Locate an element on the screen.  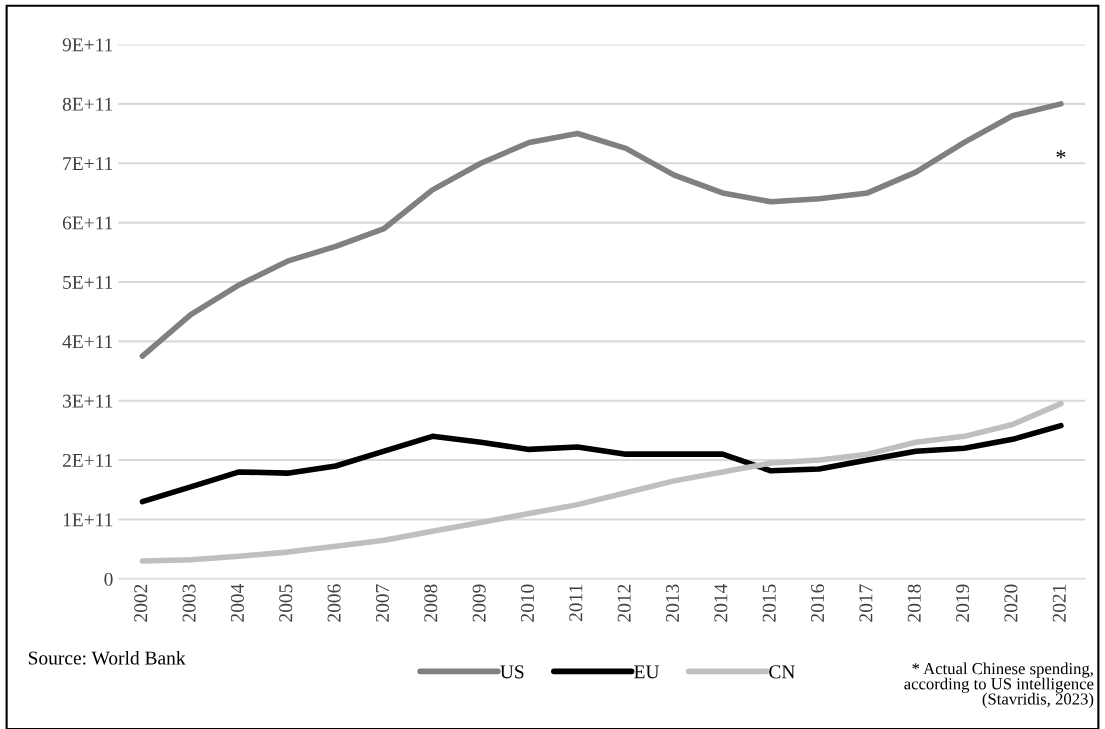
legend-label: US is located at coordinates (512, 672).